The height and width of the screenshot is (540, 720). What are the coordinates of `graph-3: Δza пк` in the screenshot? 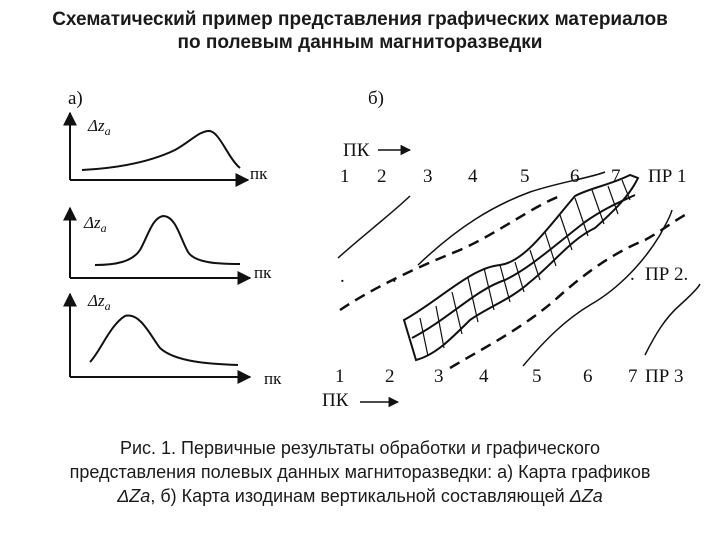 It's located at (172, 339).